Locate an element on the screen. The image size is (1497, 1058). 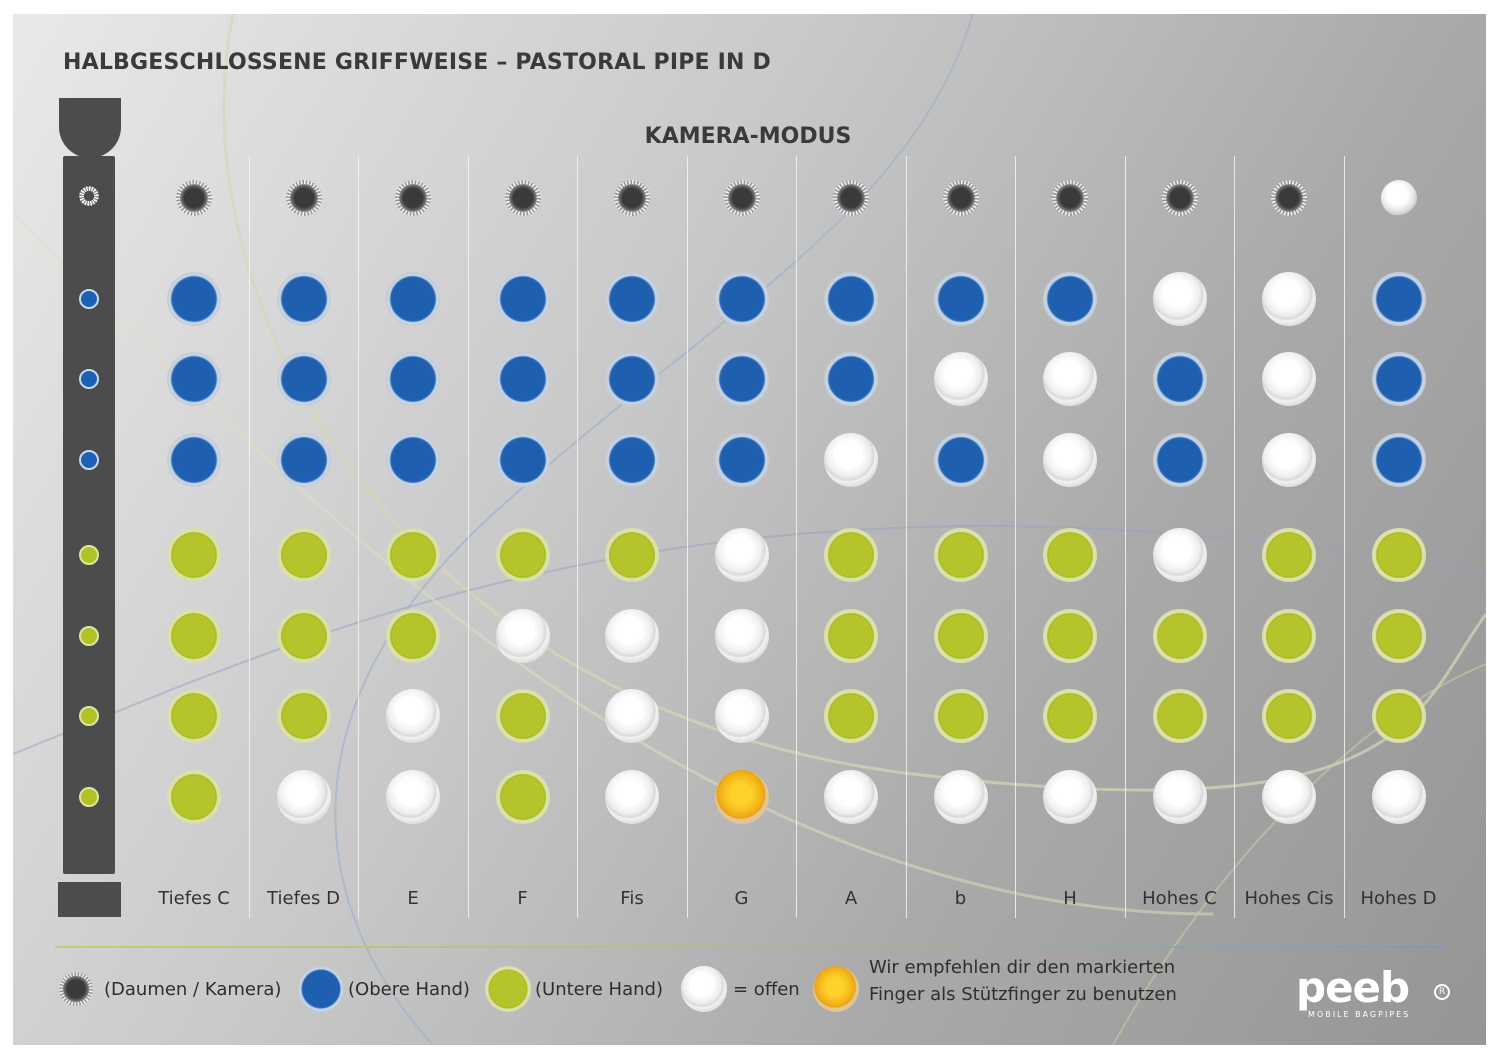
green-hole-icon is located at coordinates (508, 989).